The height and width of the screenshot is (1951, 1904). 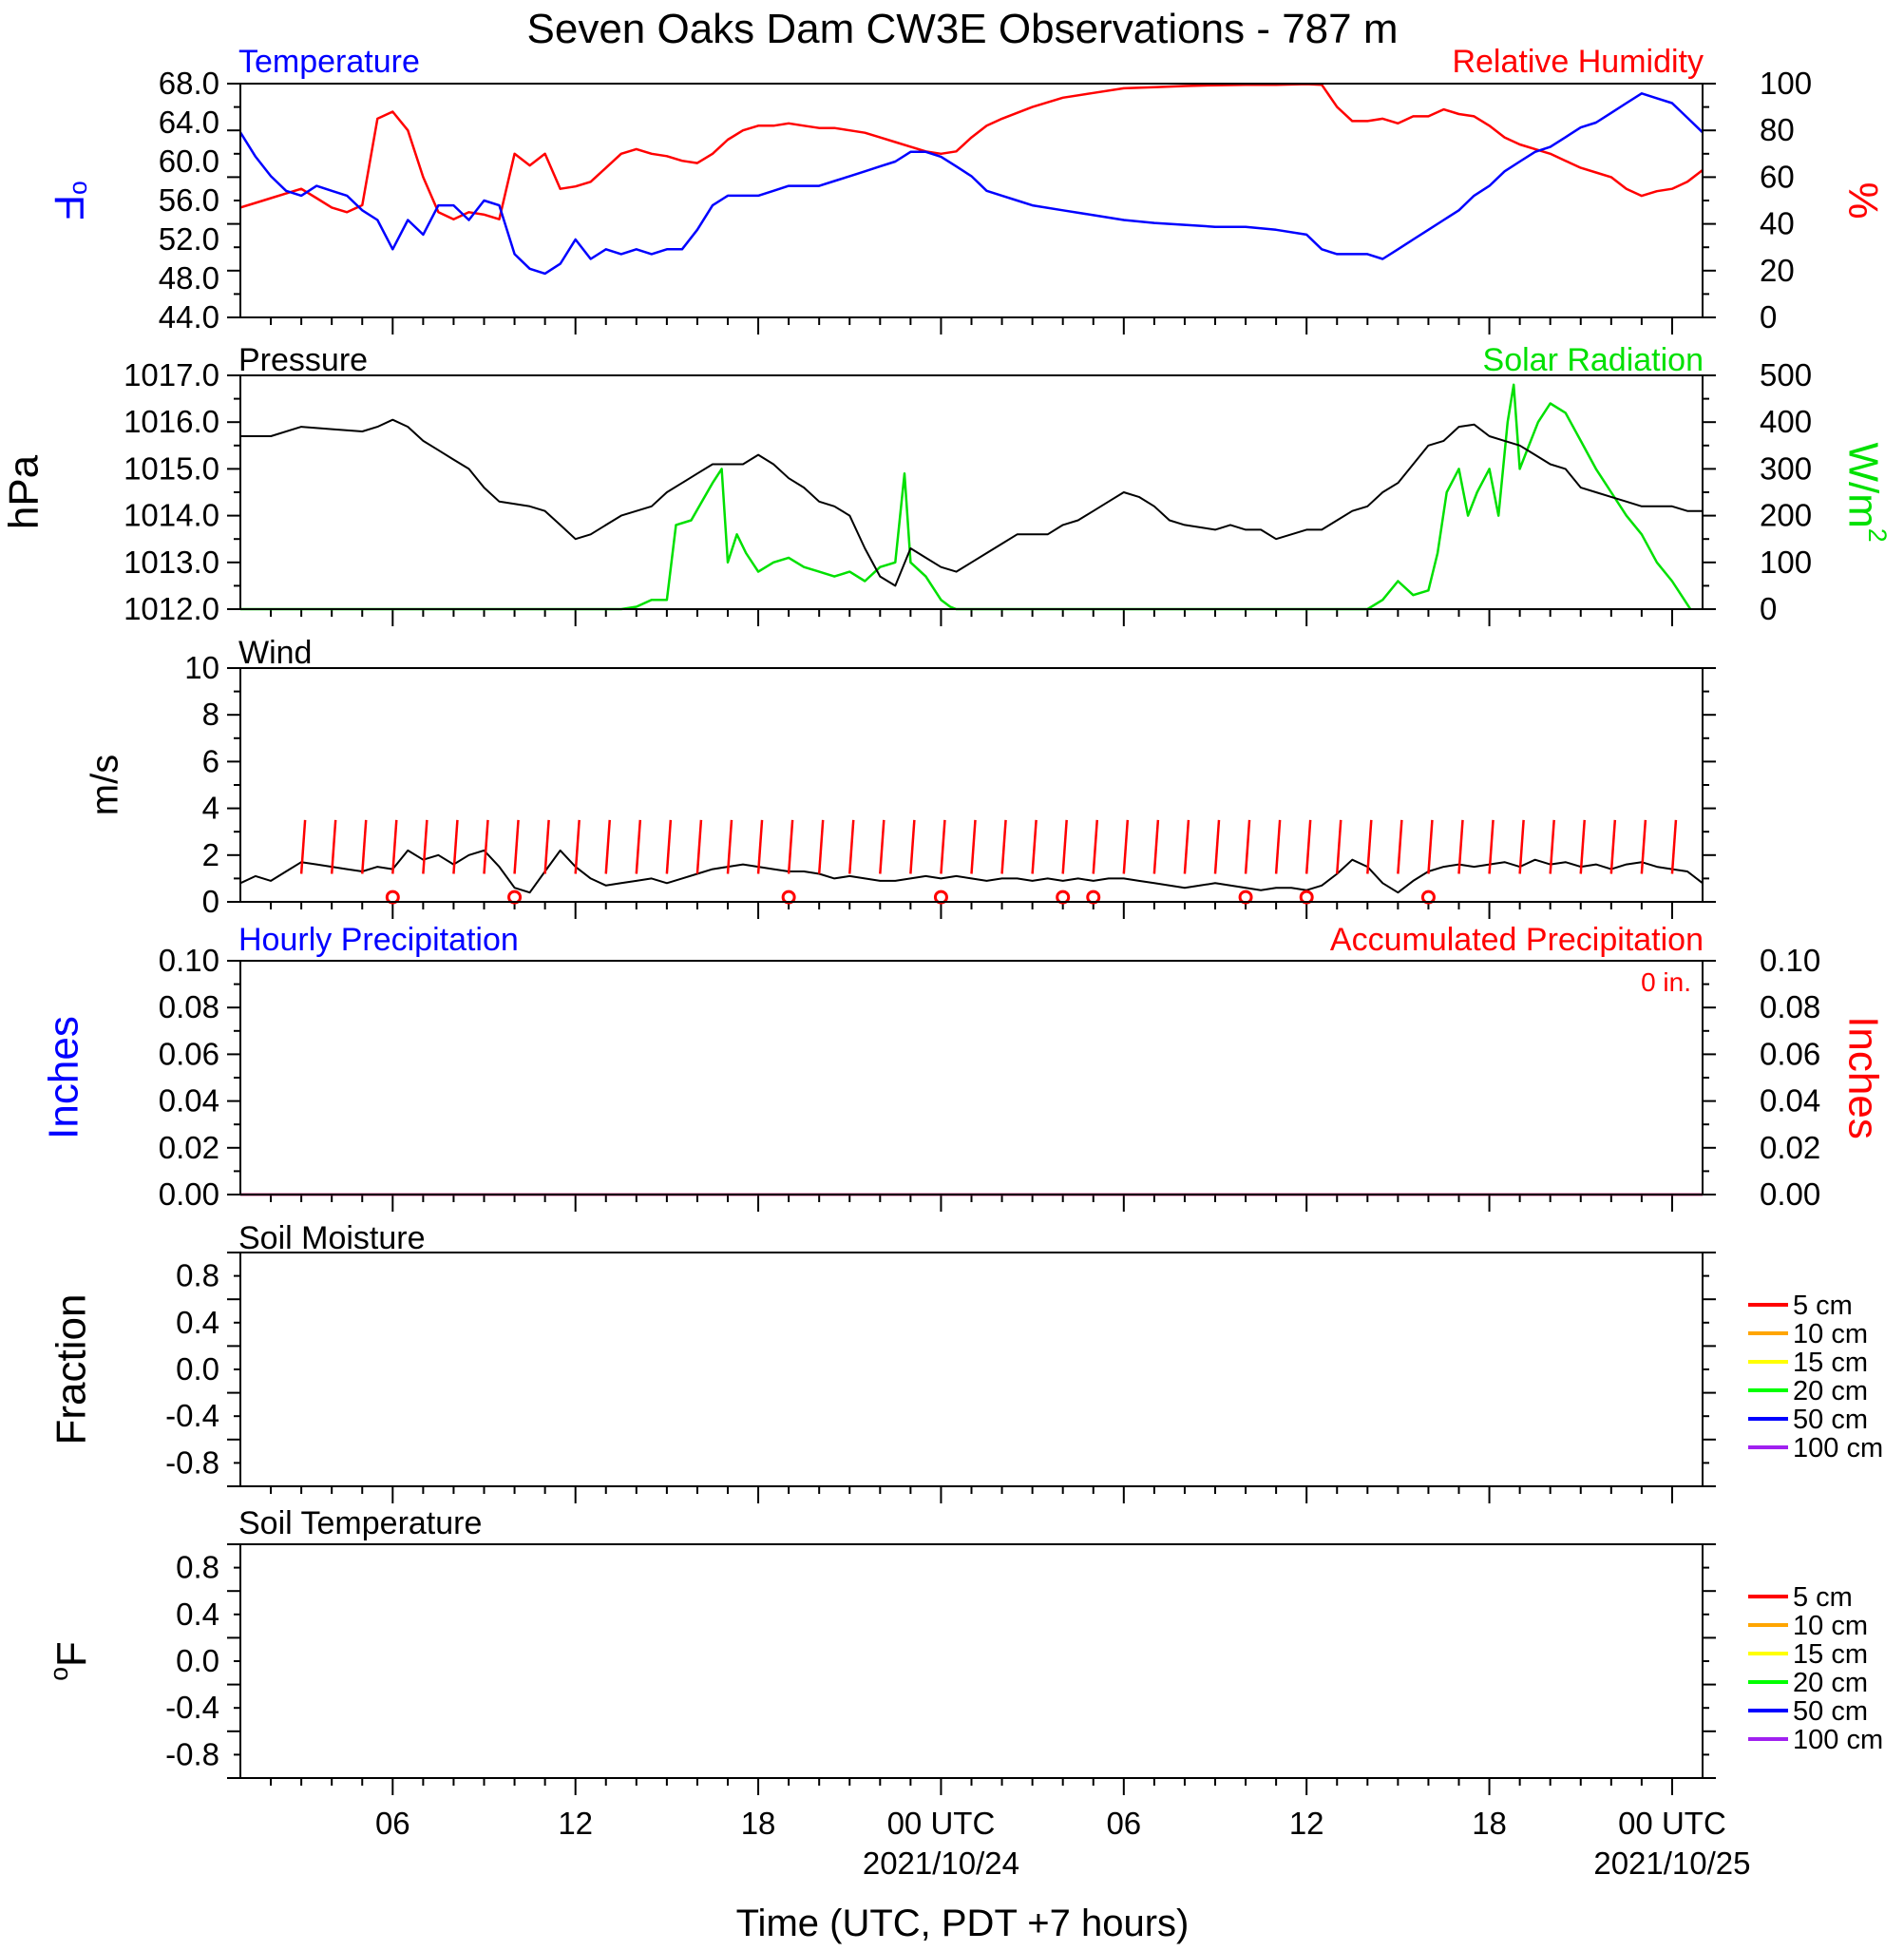 I want to click on chart-title: Seven Oaks Dam CW3E Observations - 787 m, so click(x=963, y=29).